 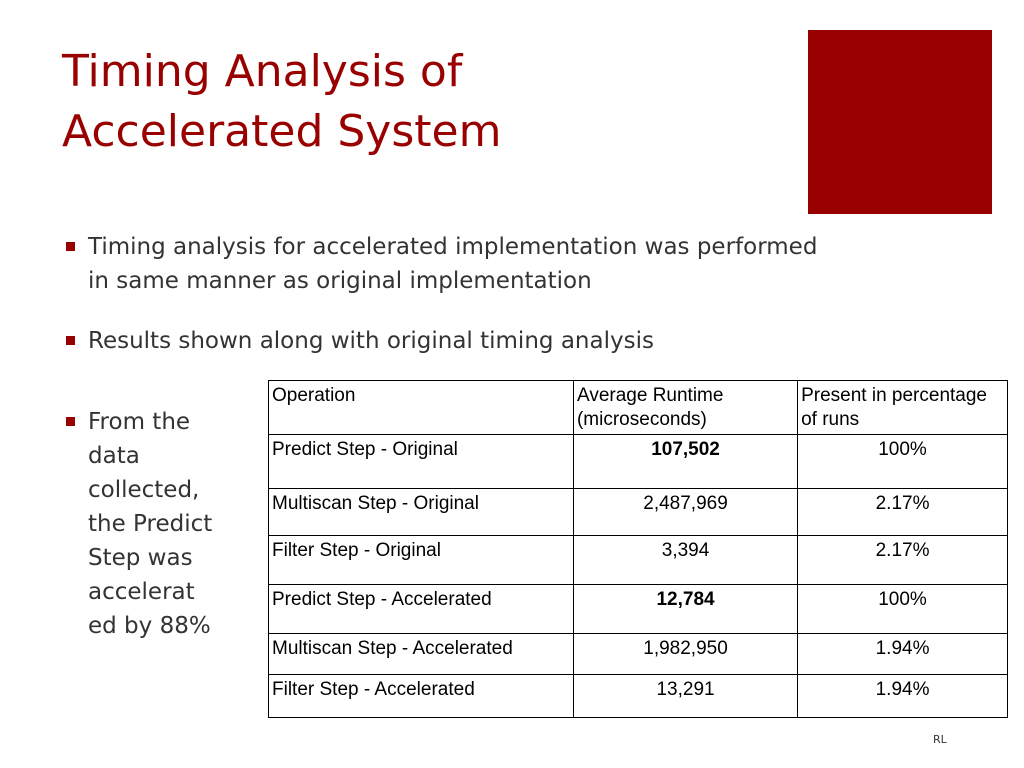 What do you see at coordinates (421, 560) in the screenshot?
I see `cell-operation: Filter Step - Original` at bounding box center [421, 560].